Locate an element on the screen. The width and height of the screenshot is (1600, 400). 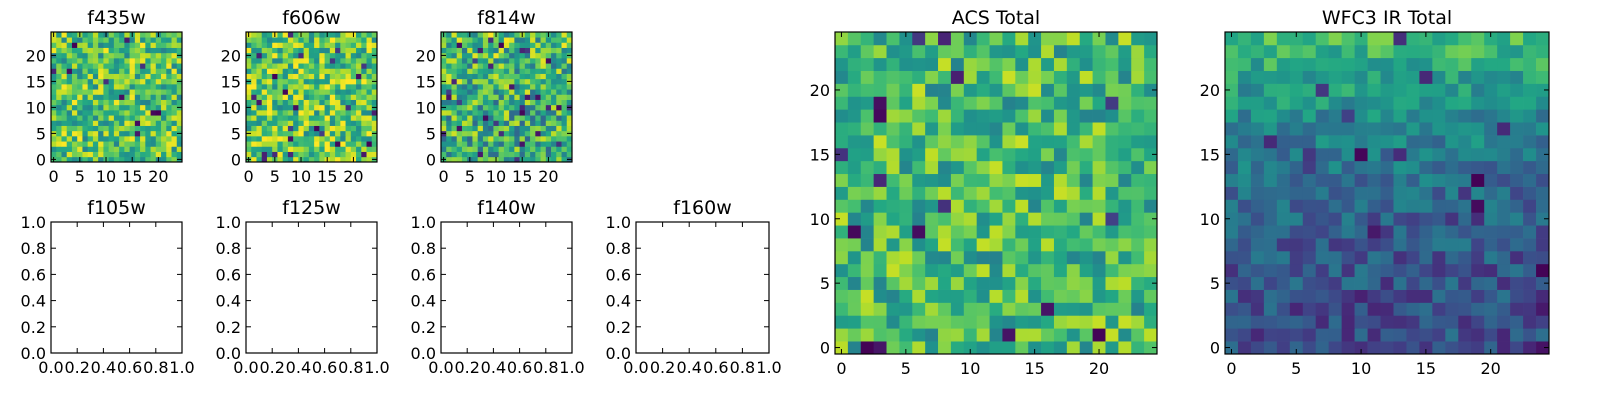
y-tick-label: 10 is located at coordinates (1210, 219).